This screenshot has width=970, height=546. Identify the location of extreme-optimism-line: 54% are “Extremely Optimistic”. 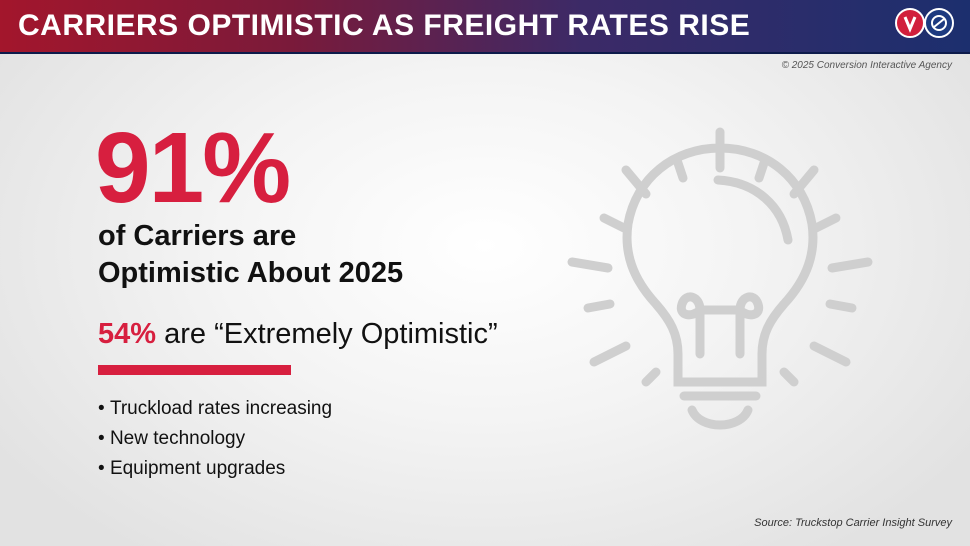
(298, 334).